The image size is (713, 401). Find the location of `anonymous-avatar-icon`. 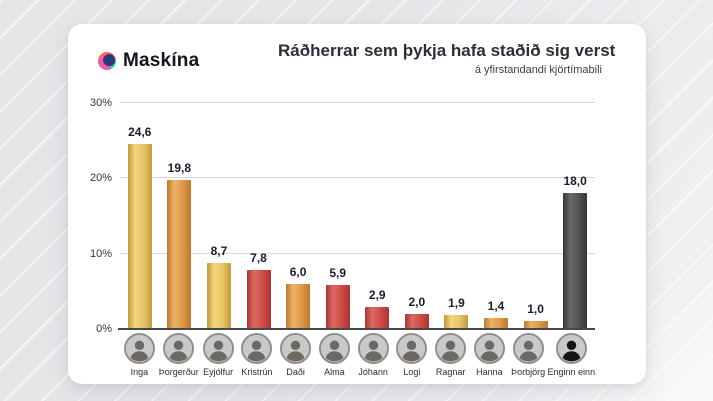

anonymous-avatar-icon is located at coordinates (571, 348).